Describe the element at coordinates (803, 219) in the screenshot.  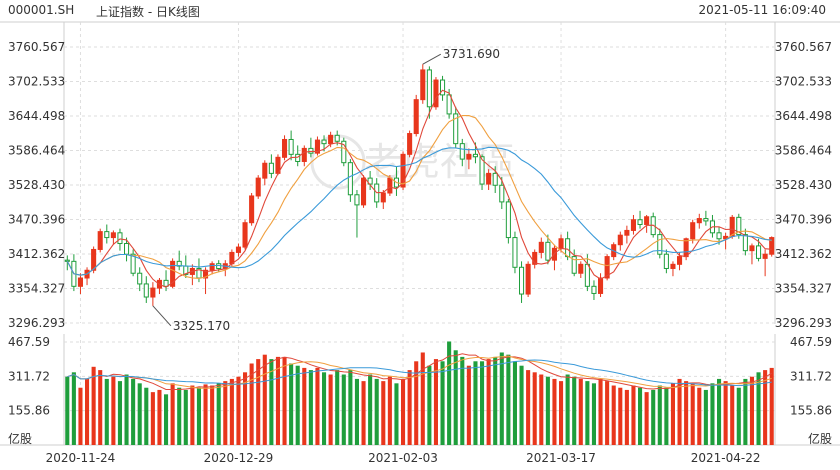
I see `price-tick-right: 3470.396` at that location.